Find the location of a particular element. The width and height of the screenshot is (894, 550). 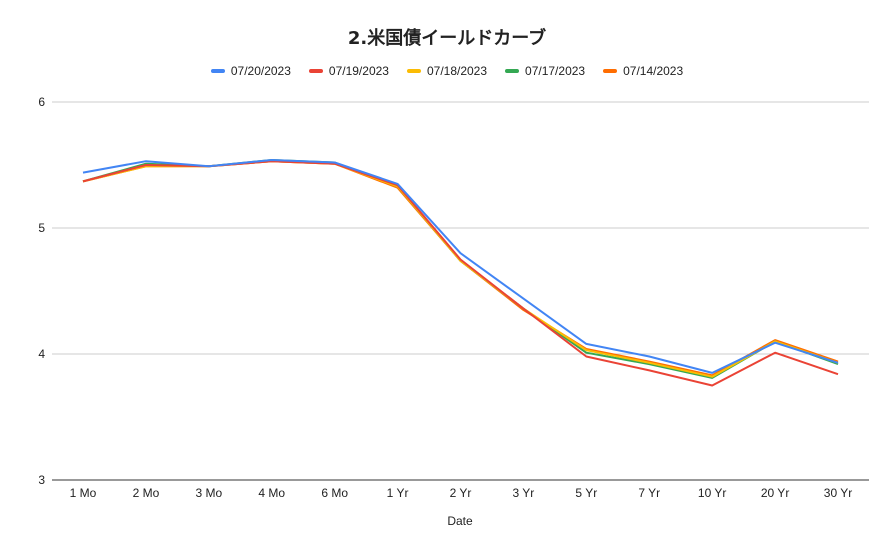

x-tick-label: 3 Yr is located at coordinates (524, 493).